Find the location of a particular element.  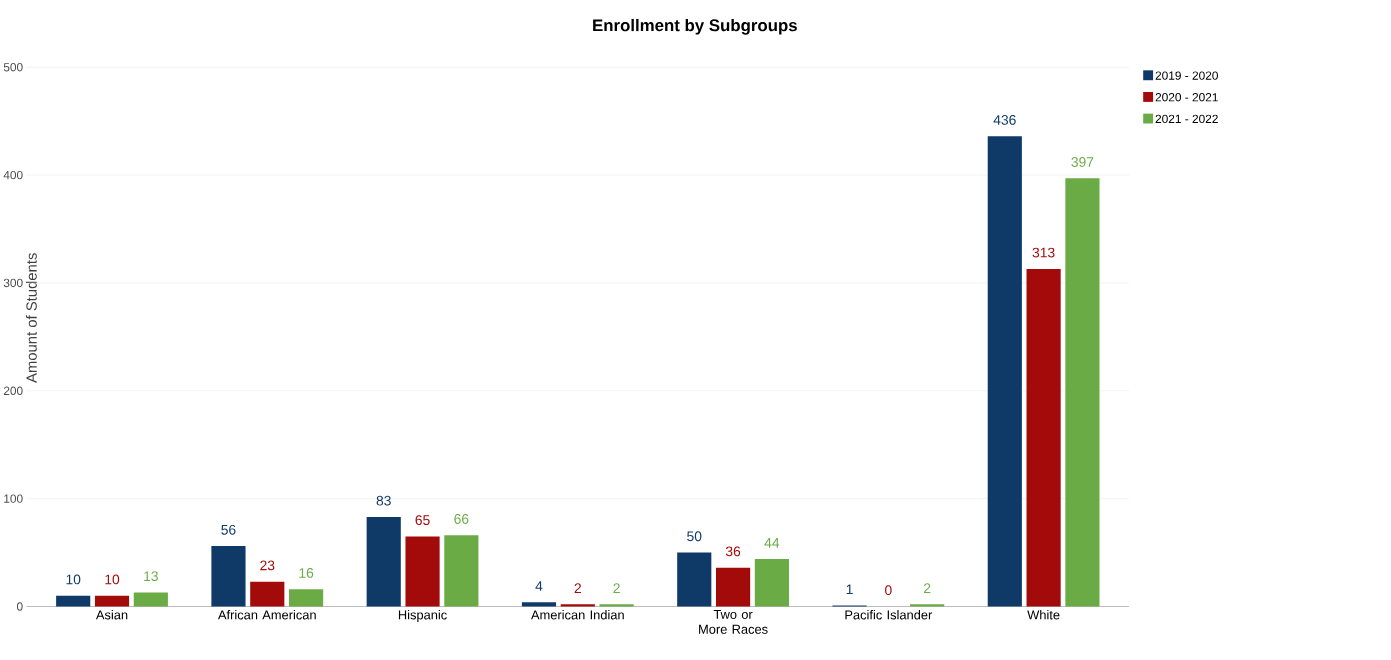

x-tick-label: Two or More Races is located at coordinates (733, 621).